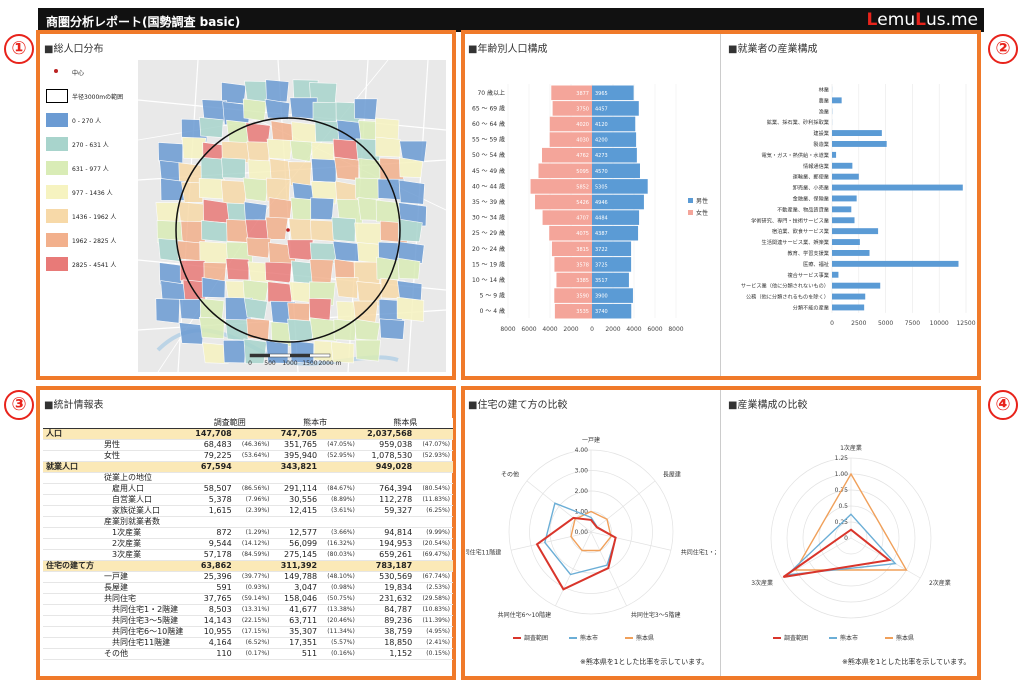 The width and height of the screenshot is (1024, 691). What do you see at coordinates (296, 566) in the screenshot?
I see `stats-value: 311,392` at bounding box center [296, 566].